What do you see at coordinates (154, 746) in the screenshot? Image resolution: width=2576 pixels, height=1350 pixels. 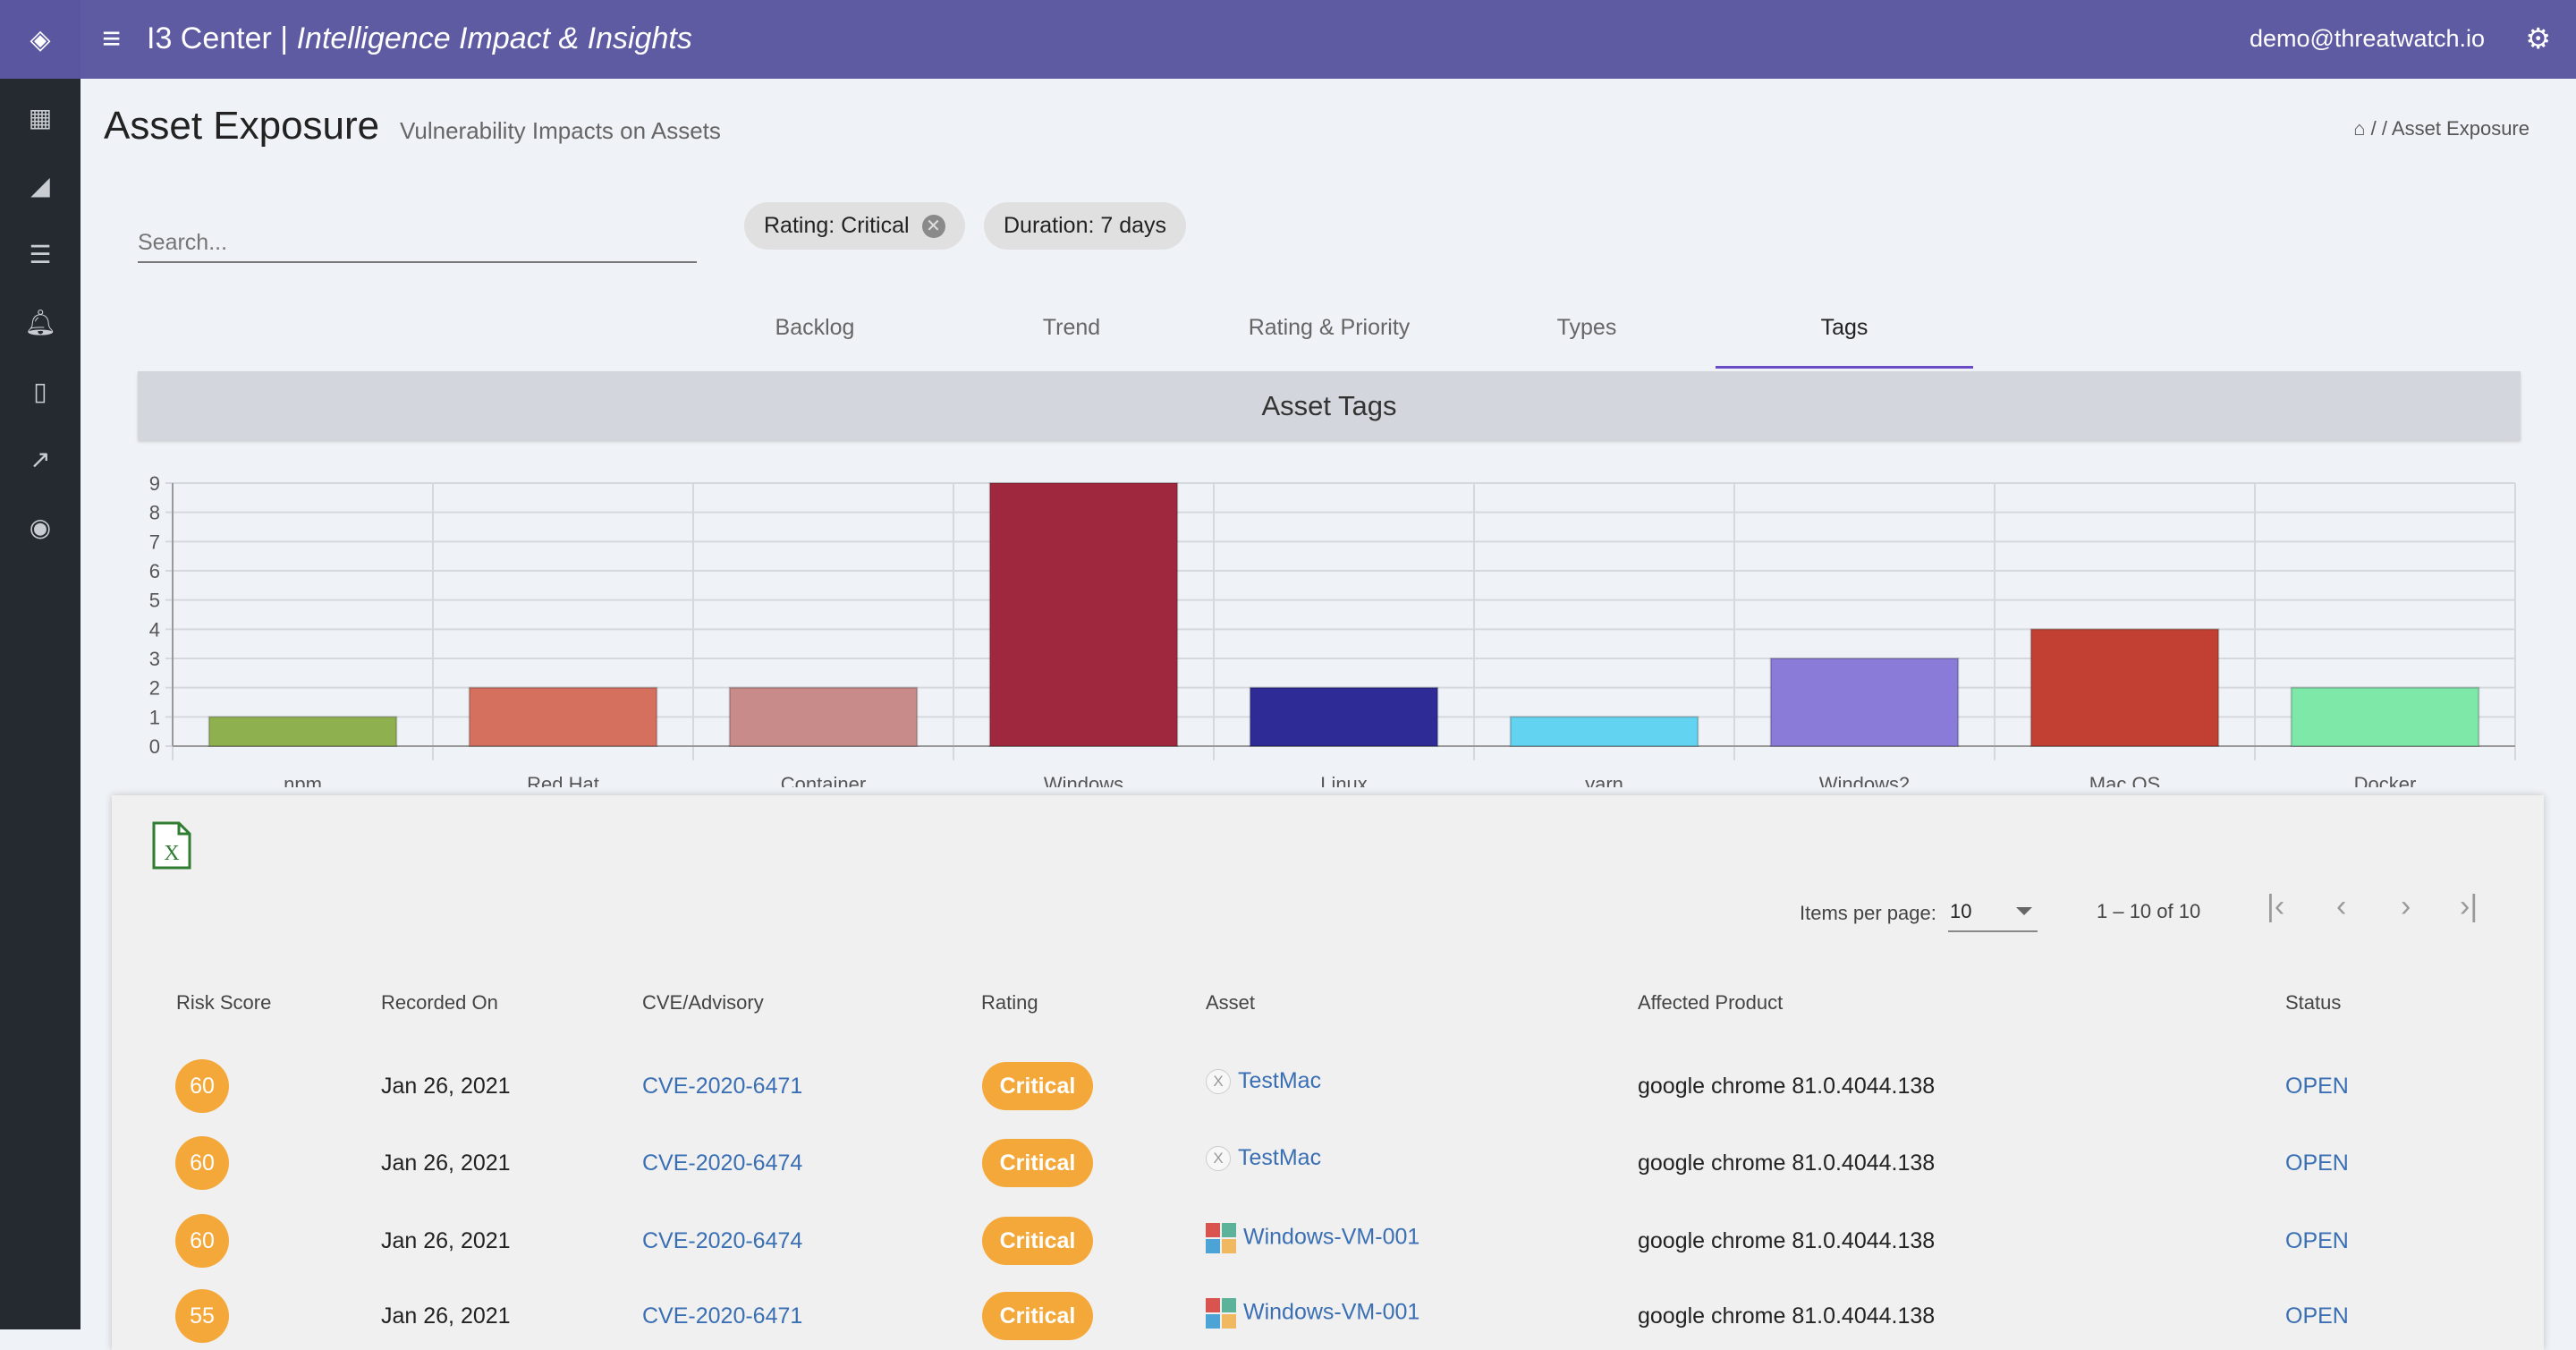 I see `y-tick-label: 0` at bounding box center [154, 746].